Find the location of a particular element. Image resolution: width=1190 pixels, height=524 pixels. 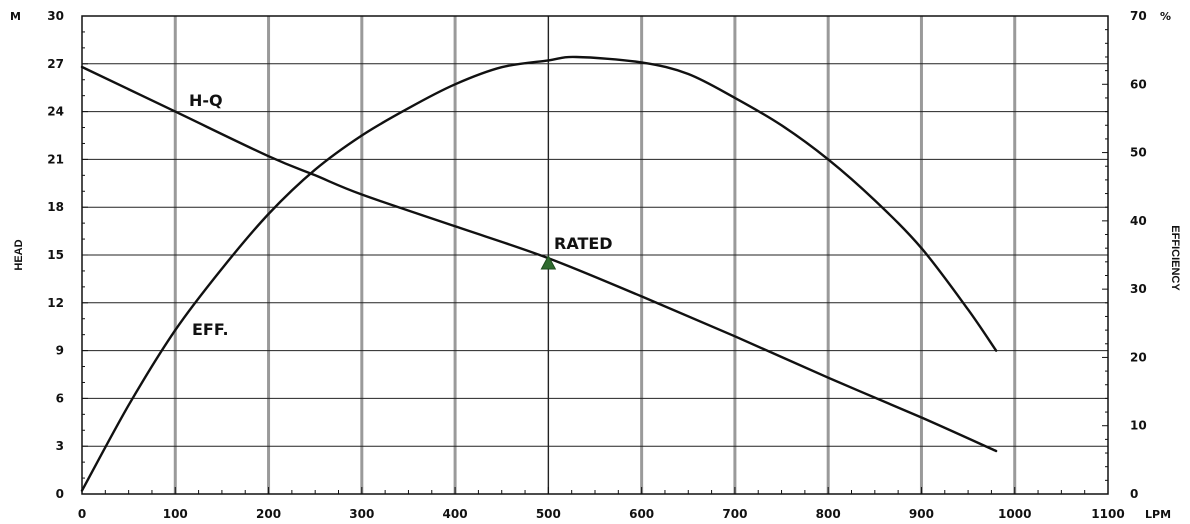

left-tick-label: 18 is located at coordinates (55, 207).